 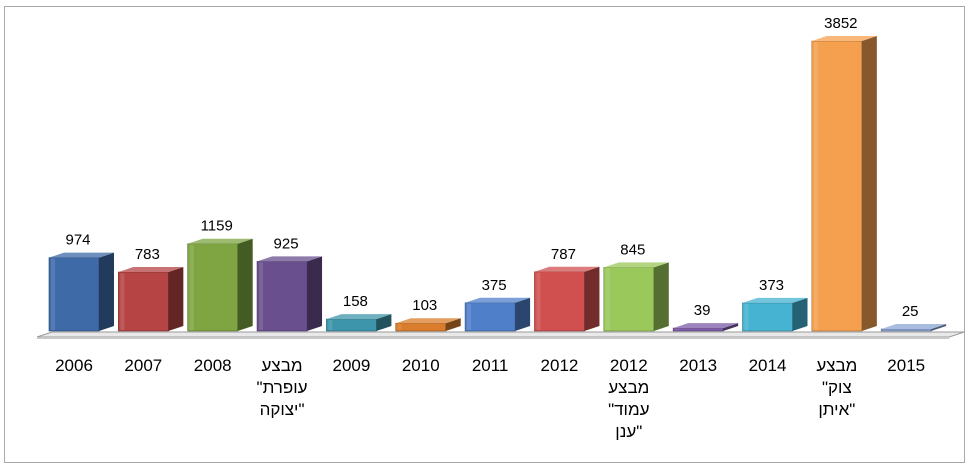 I want to click on data-label: 25, so click(x=910, y=311).